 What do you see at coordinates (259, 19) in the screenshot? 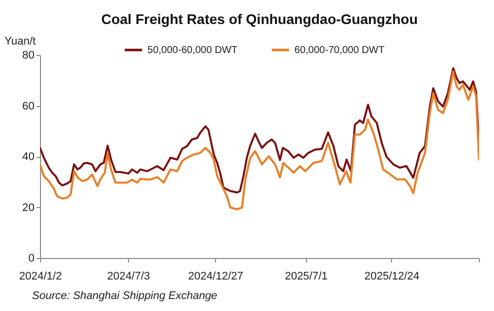
I see `chart-title: Coal Freight Rates of Qinhuangdao-Guangzhou` at bounding box center [259, 19].